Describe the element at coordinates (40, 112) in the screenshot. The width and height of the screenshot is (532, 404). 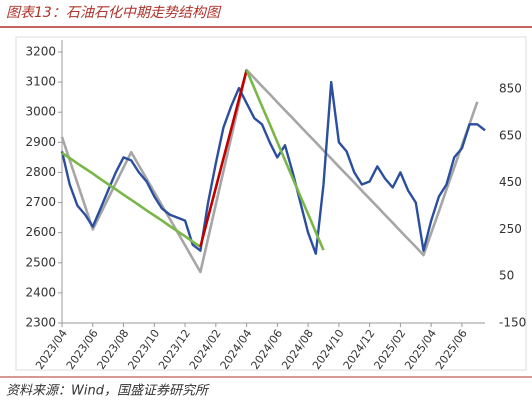
I see `y-tick-label: 3000` at that location.